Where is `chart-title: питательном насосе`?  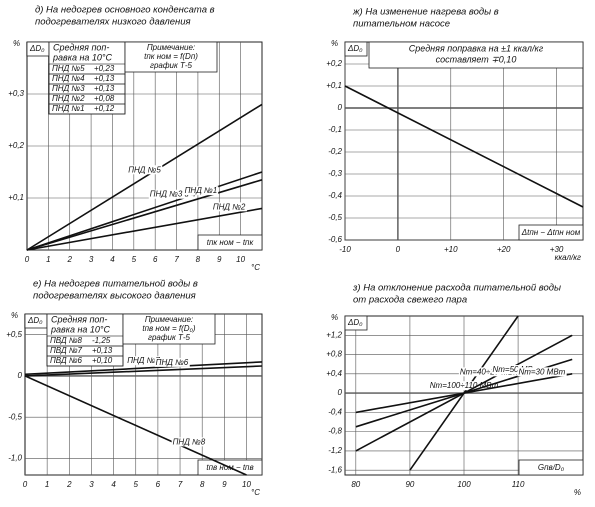
chart-title: питательном насосе is located at coordinates (401, 24).